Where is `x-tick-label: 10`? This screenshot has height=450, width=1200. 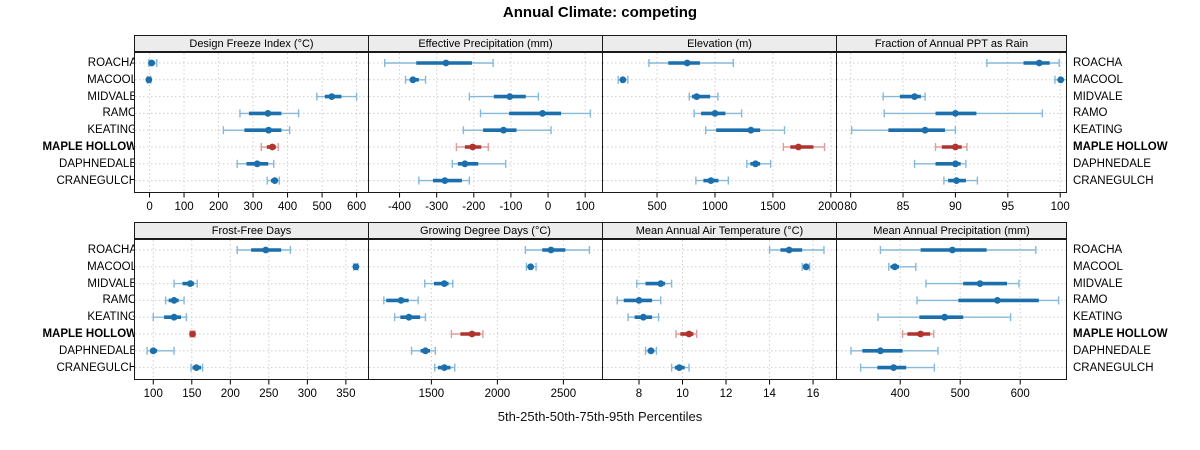 x-tick-label: 10 is located at coordinates (682, 394).